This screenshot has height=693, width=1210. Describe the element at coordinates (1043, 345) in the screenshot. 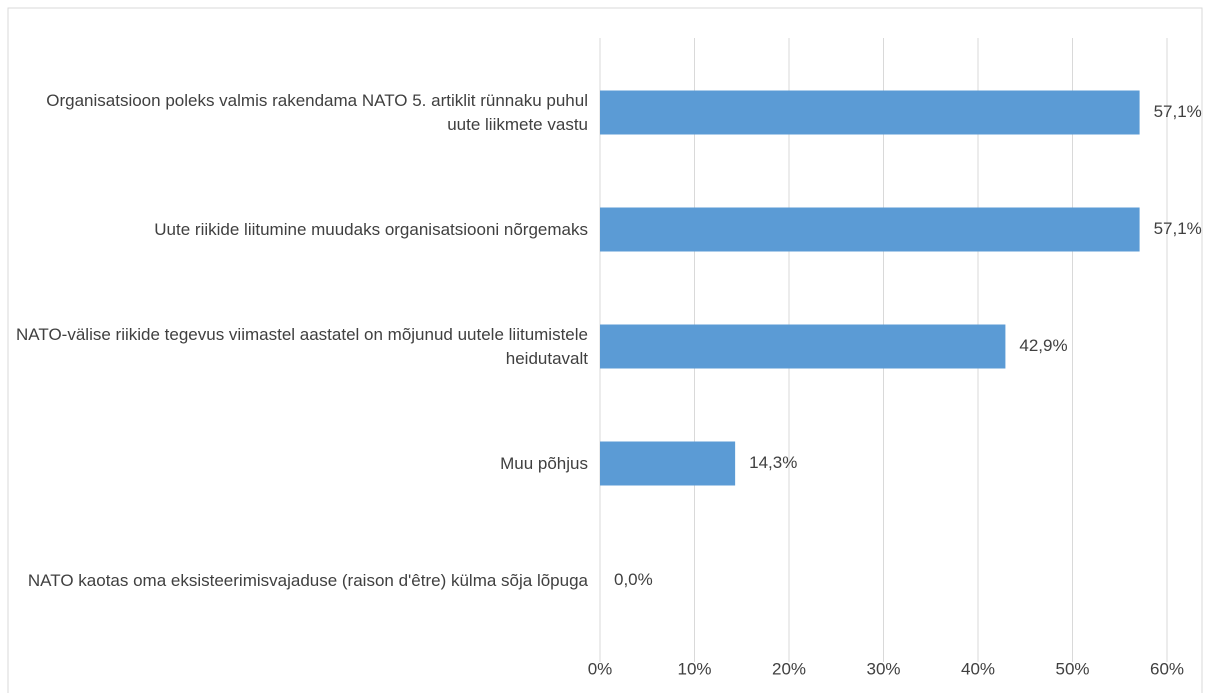

I see `data-label: 42,9%` at that location.